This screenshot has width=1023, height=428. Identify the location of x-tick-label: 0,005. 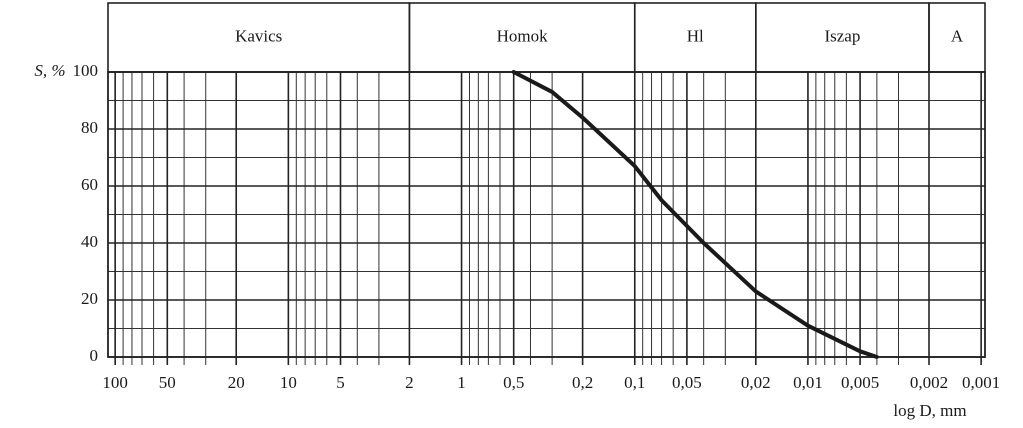
(860, 382).